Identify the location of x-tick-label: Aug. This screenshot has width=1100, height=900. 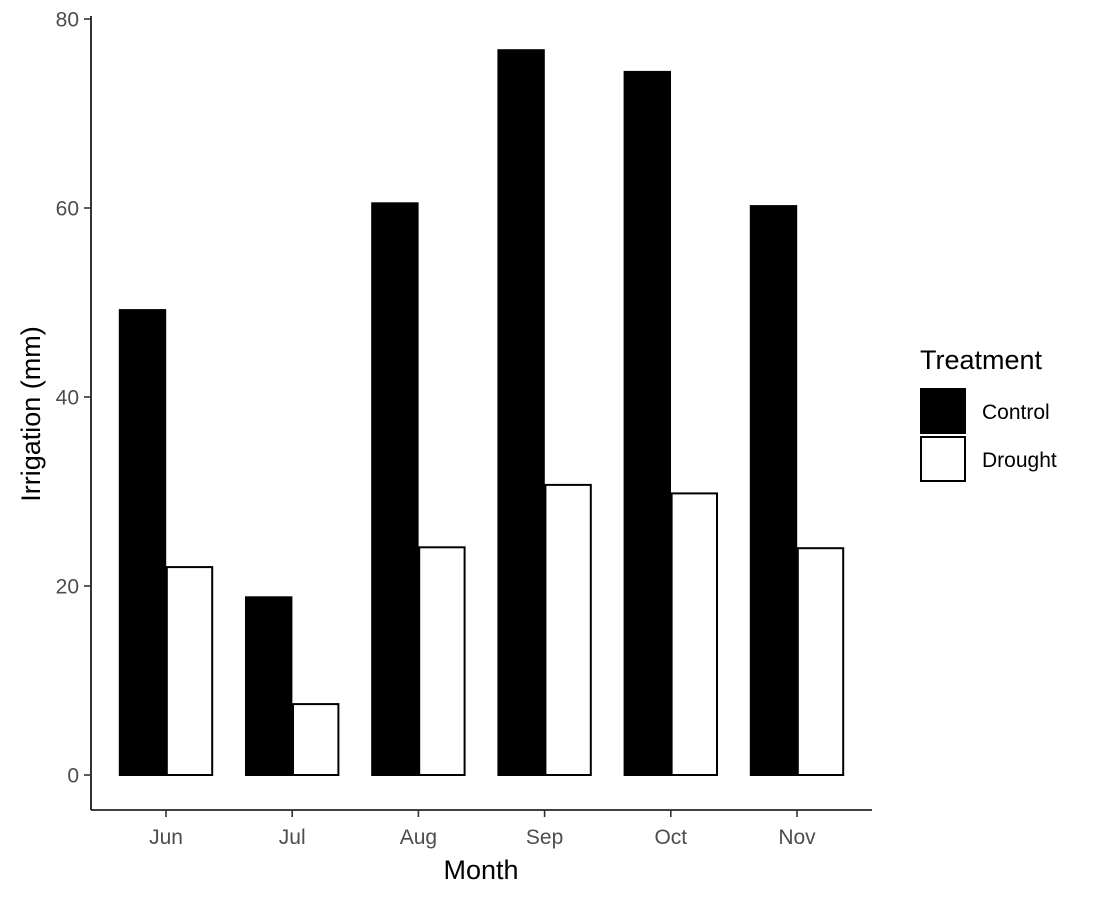
(418, 837).